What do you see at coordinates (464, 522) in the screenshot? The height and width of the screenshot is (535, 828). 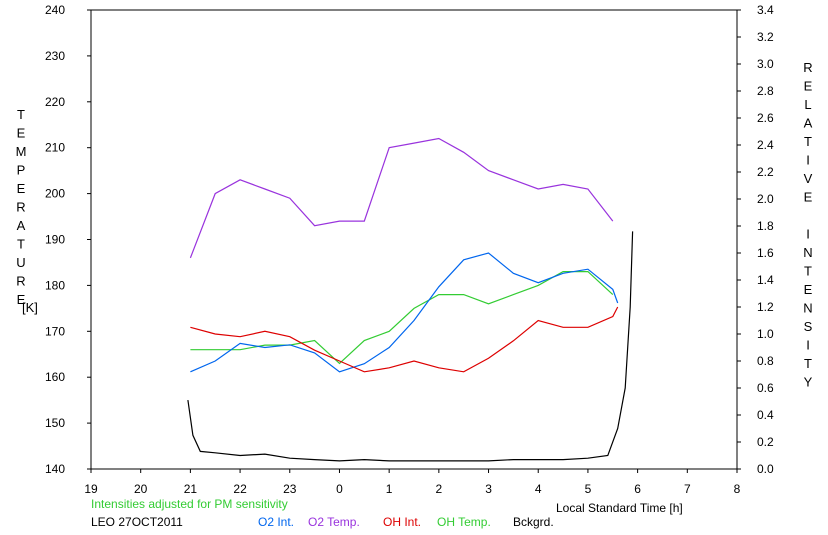 I see `legend-oh-temp: OH Temp.` at bounding box center [464, 522].